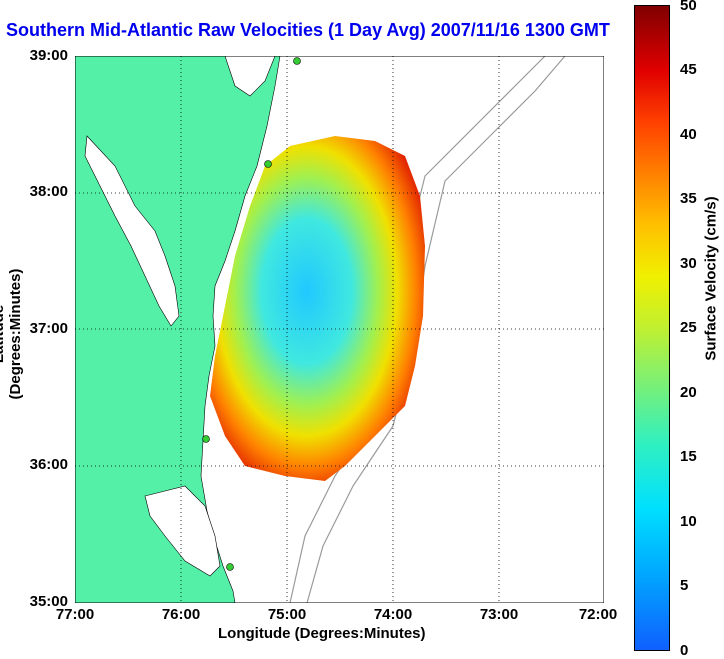 The width and height of the screenshot is (724, 659). What do you see at coordinates (688, 456) in the screenshot?
I see `colorbar-tick: 15` at bounding box center [688, 456].